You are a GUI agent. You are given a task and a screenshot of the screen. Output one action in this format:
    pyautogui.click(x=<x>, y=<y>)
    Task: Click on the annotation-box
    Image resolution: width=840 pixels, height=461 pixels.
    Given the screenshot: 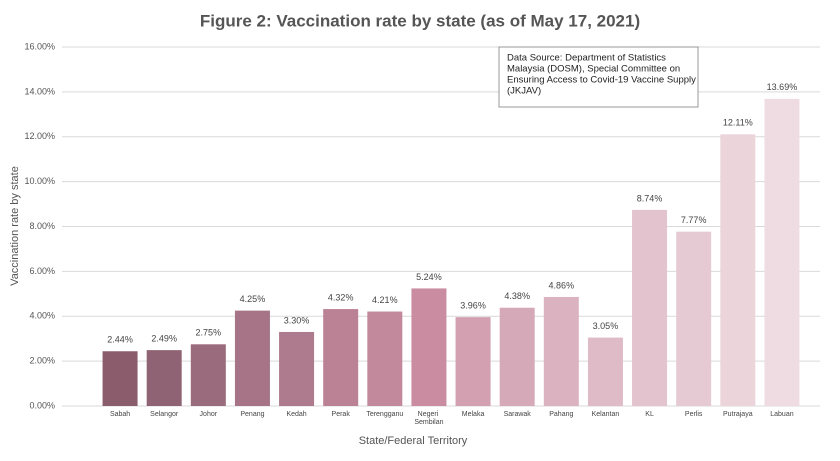 What is the action you would take?
    pyautogui.click(x=598, y=77)
    